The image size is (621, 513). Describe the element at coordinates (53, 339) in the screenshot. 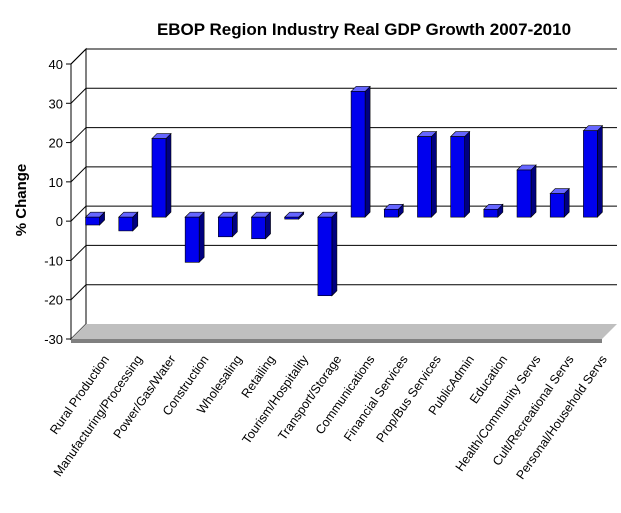

I see `y-tick-label: -30` at that location.